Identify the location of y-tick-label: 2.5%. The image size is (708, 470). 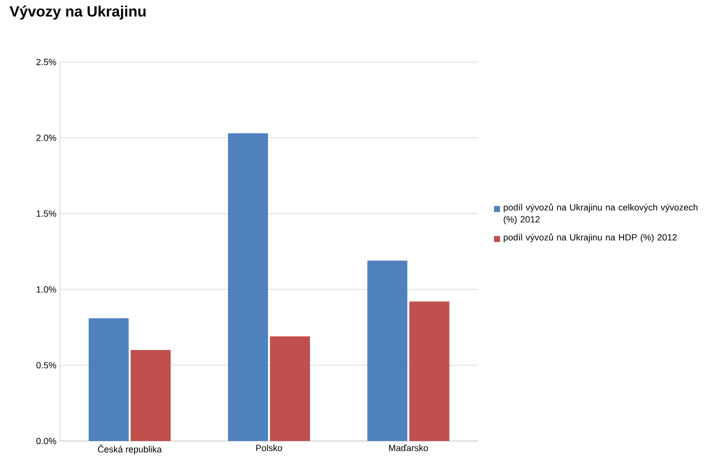
(46, 62).